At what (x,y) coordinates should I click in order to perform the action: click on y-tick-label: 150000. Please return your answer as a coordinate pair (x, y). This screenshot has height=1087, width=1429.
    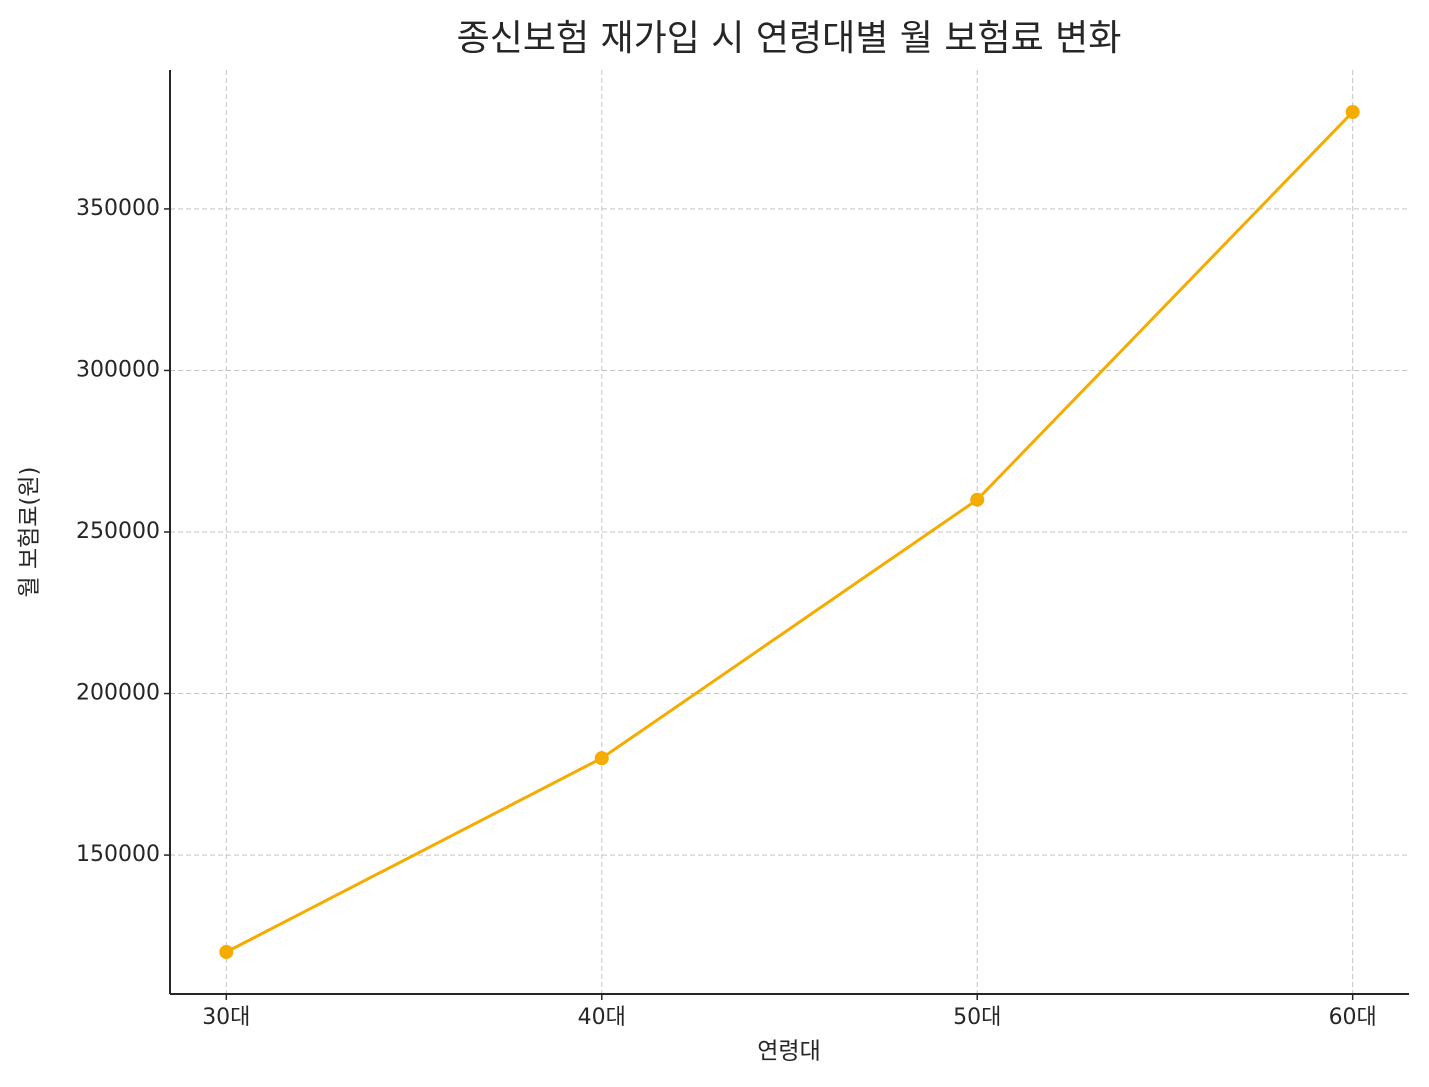
    Looking at the image, I should click on (118, 854).